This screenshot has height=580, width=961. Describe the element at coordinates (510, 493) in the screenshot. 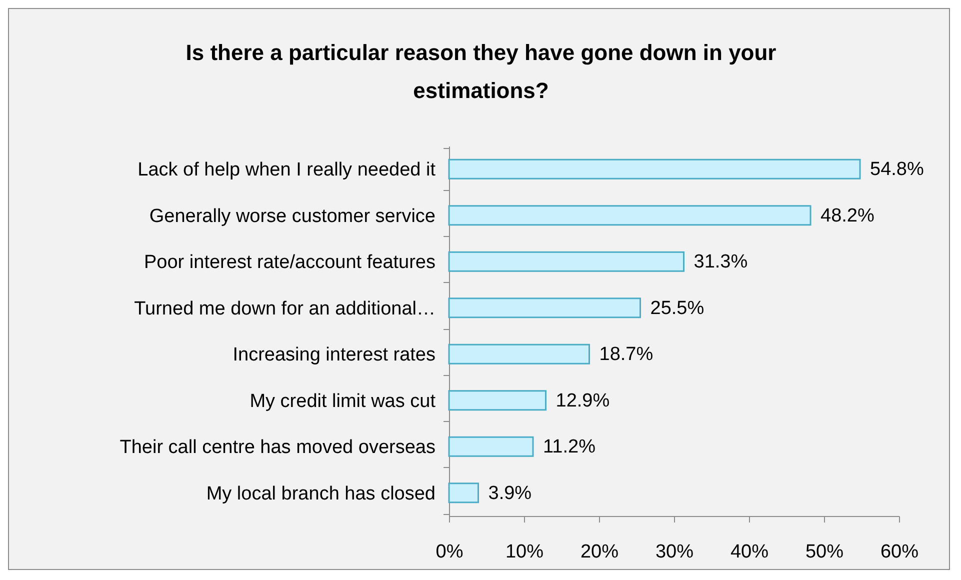

I see `data-label: 3.9%` at that location.